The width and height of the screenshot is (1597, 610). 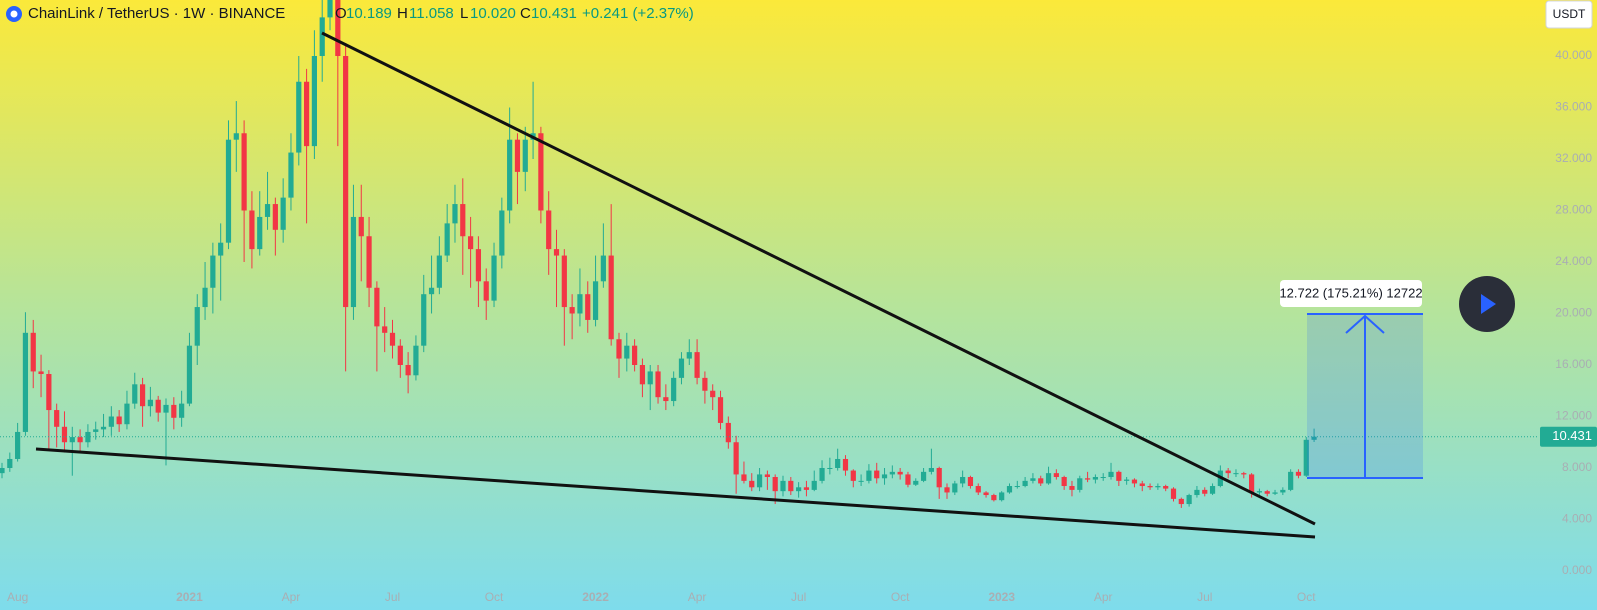 I want to click on ohlc-letter: L, so click(x=464, y=13).